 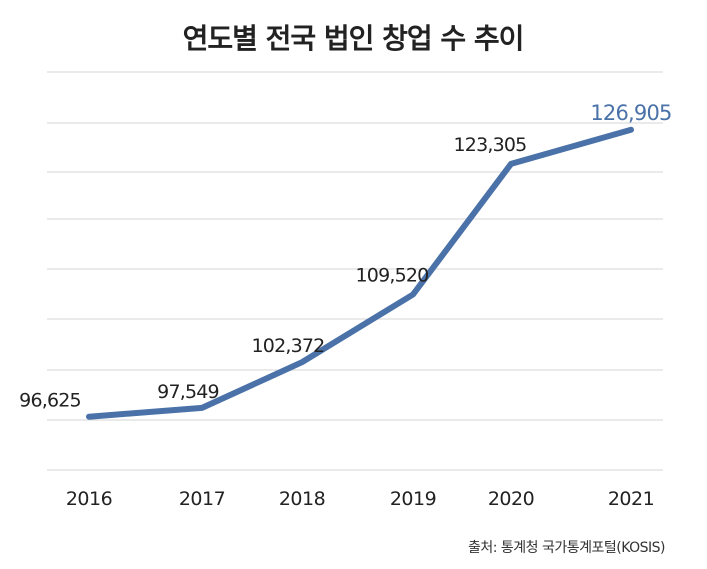 I want to click on x-tick-label-2016: 2016, so click(x=89, y=499).